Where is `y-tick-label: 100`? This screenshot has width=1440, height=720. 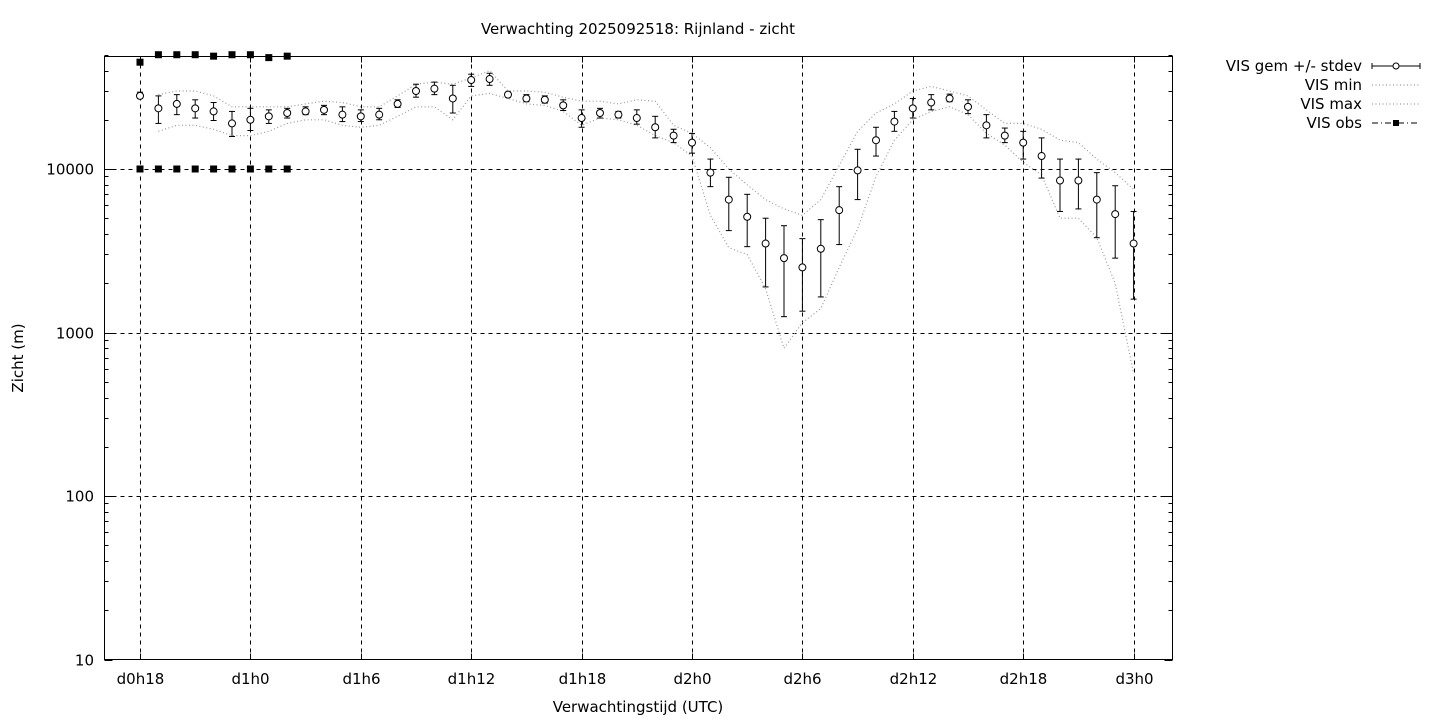
y-tick-label: 100 is located at coordinates (79, 497).